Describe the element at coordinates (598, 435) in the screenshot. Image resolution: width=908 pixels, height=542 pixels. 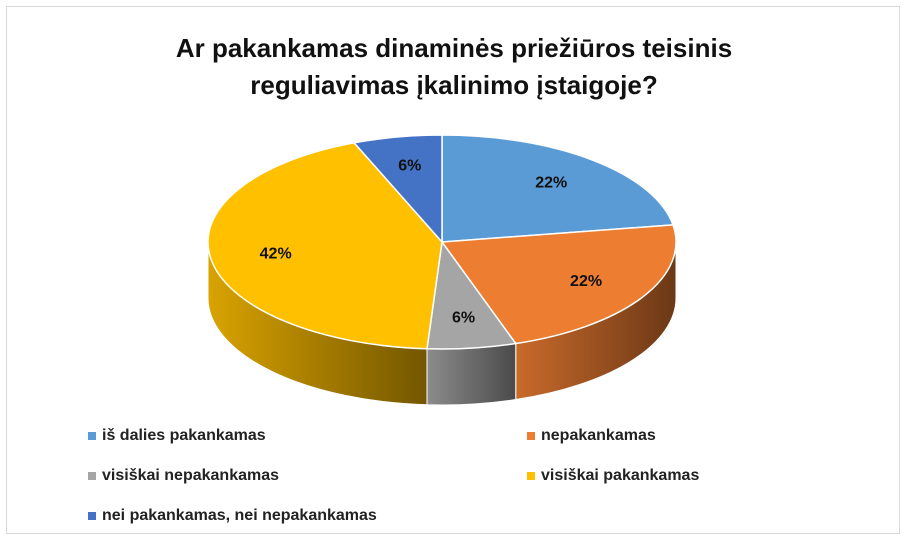
I see `legend-label: nepakankamas` at that location.